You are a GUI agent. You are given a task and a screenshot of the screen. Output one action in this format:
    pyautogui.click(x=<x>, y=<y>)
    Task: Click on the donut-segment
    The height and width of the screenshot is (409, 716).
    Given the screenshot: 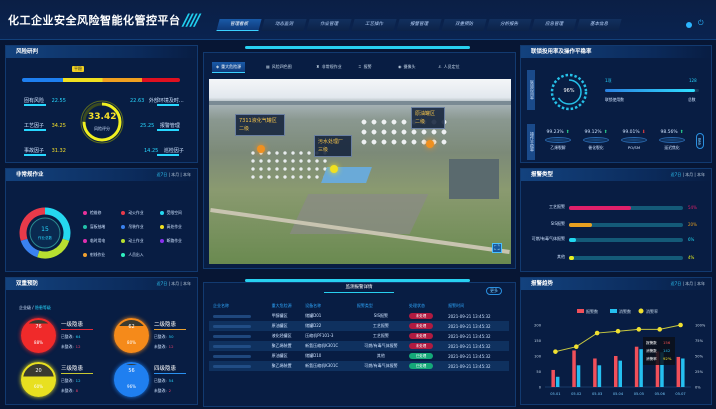 What is the action you would take?
    pyautogui.click(x=32, y=224)
    